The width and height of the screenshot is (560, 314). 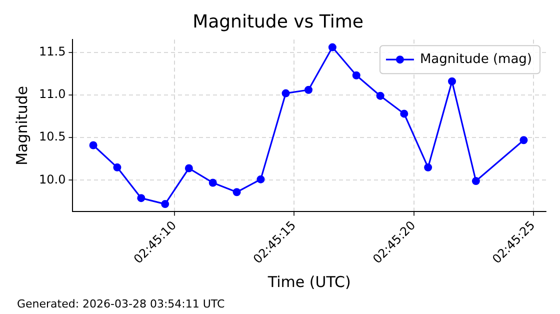 I want to click on y-tick-label: 11.0, so click(x=52, y=94).